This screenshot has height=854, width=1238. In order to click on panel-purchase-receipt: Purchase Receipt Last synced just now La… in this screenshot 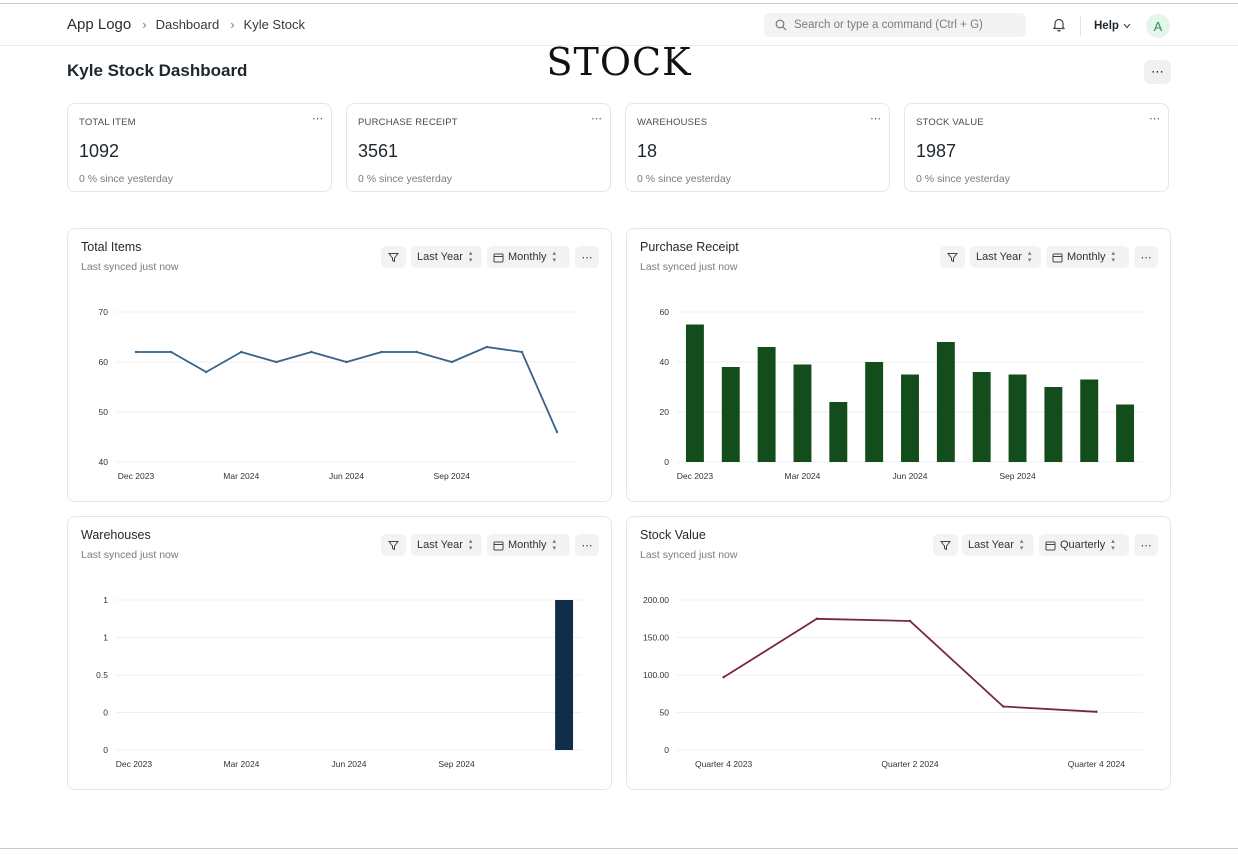, I will do `click(898, 365)`.